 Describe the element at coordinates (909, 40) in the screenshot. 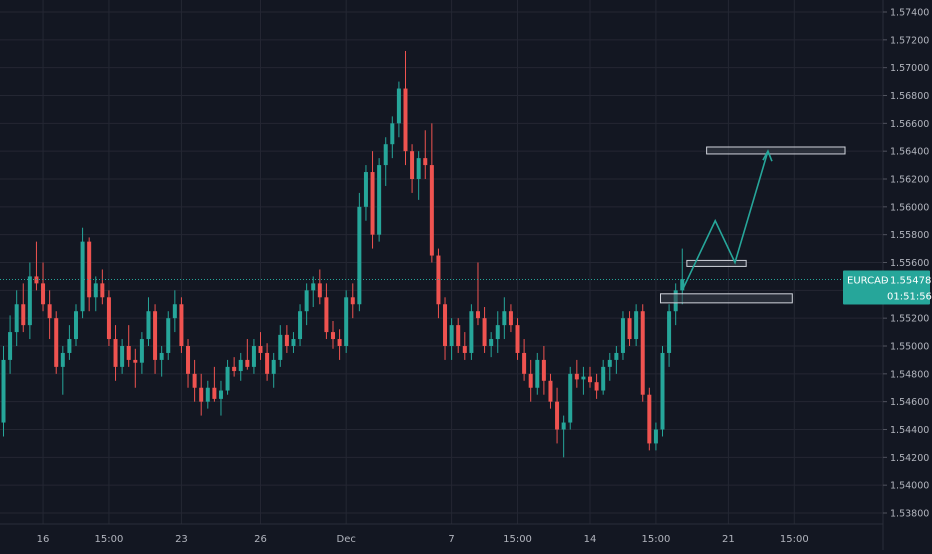

I see `y-tick-label: 1.57200` at that location.